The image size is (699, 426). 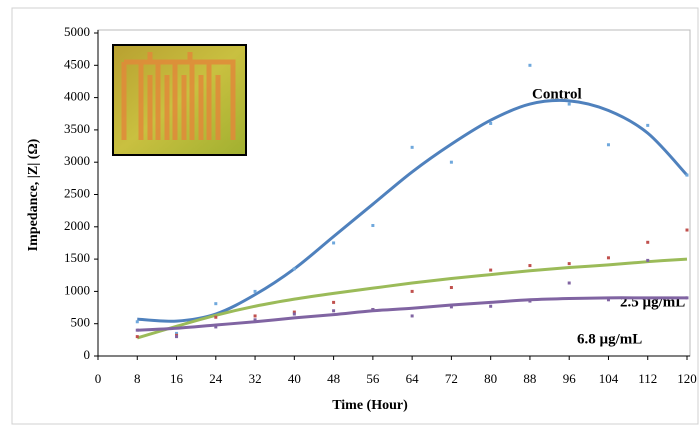 What do you see at coordinates (177, 378) in the screenshot?
I see `x-tick-label: 16` at bounding box center [177, 378].